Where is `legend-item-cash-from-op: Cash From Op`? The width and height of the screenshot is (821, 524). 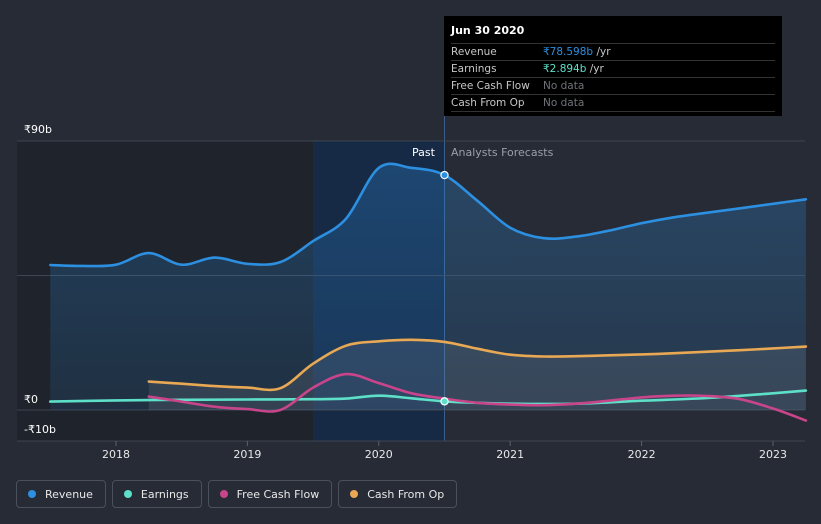 legend-item-cash-from-op: Cash From Op is located at coordinates (398, 494).